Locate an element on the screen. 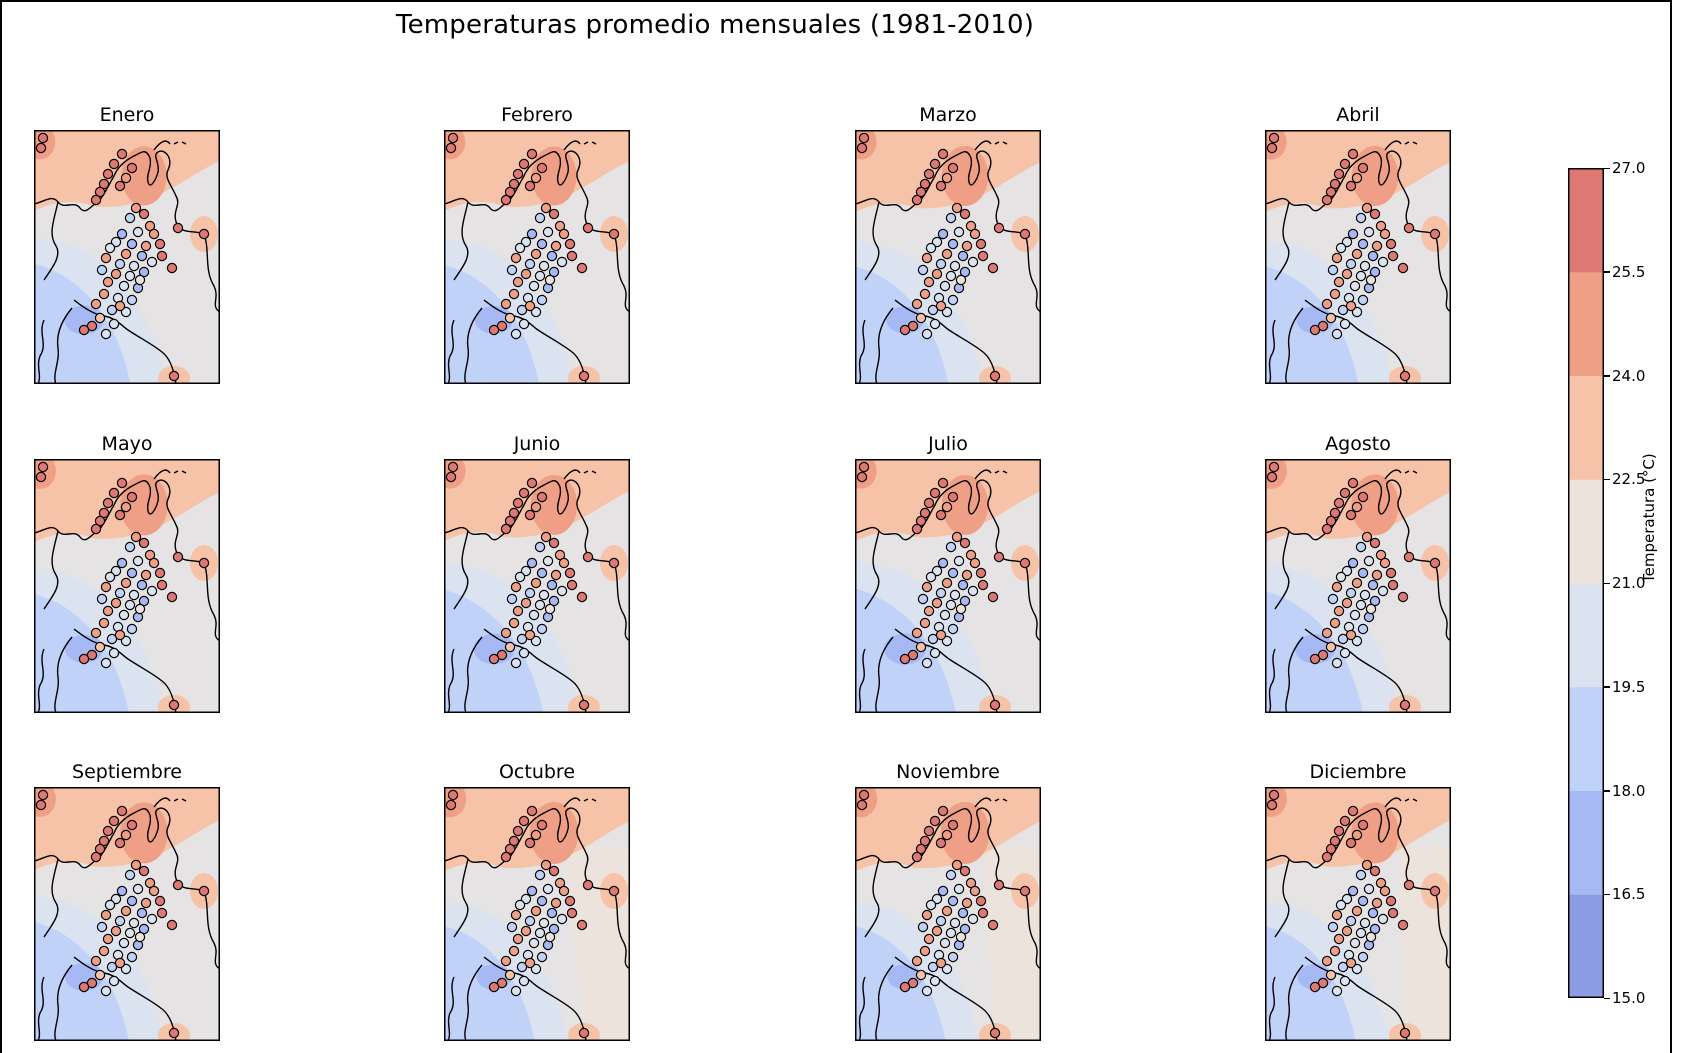 This screenshot has height=1053, width=1690. colorbar is located at coordinates (1586, 583).